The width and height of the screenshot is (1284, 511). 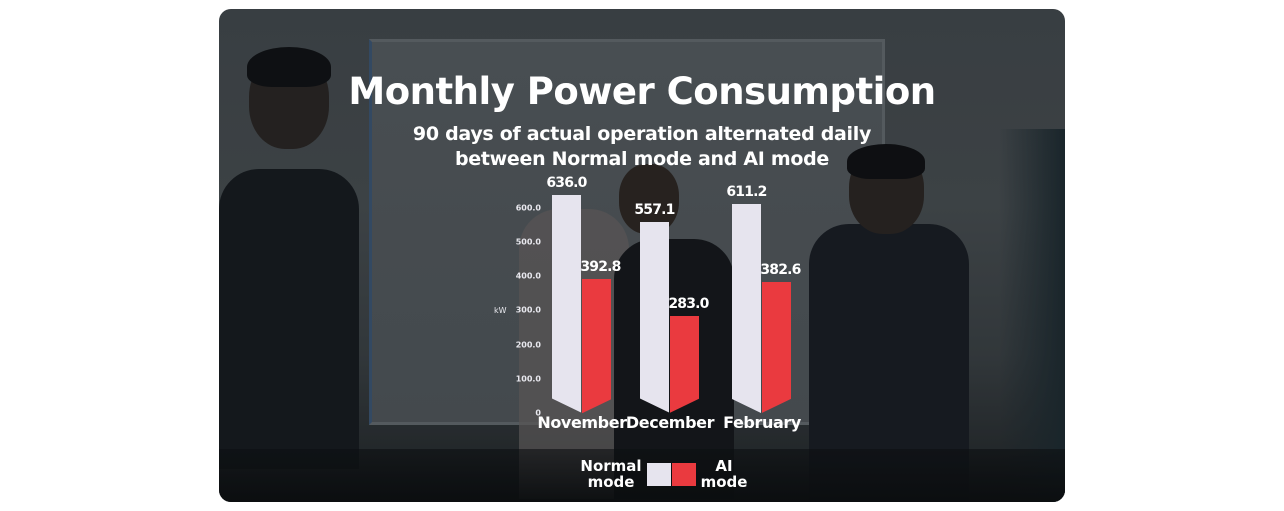 What do you see at coordinates (582, 422) in the screenshot?
I see `x-category-label: November` at bounding box center [582, 422].